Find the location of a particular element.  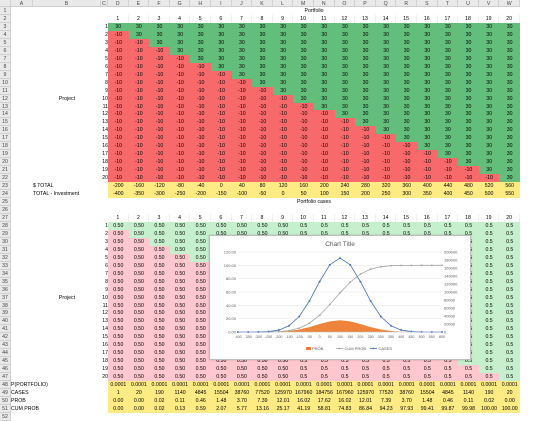

total-value: 200 is located at coordinates (324, 186).